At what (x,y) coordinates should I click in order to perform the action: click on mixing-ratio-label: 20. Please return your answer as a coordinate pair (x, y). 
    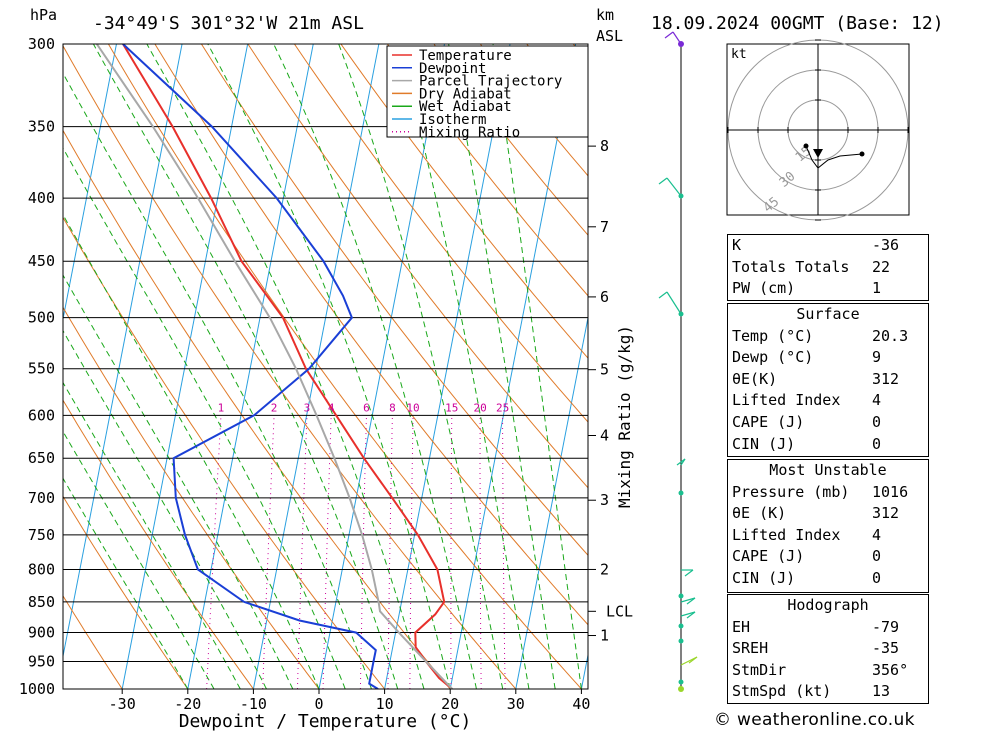
    Looking at the image, I should click on (479, 407).